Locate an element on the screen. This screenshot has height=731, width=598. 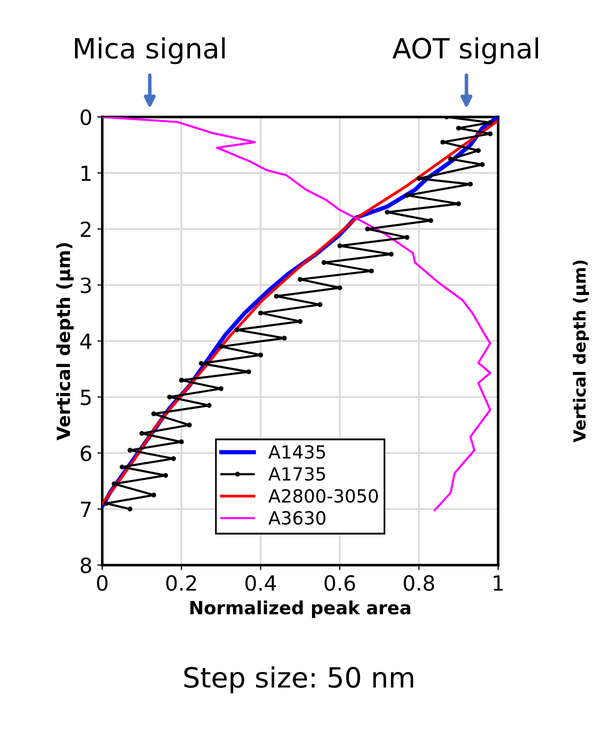
y-tick-label: 2 is located at coordinates (85, 229).